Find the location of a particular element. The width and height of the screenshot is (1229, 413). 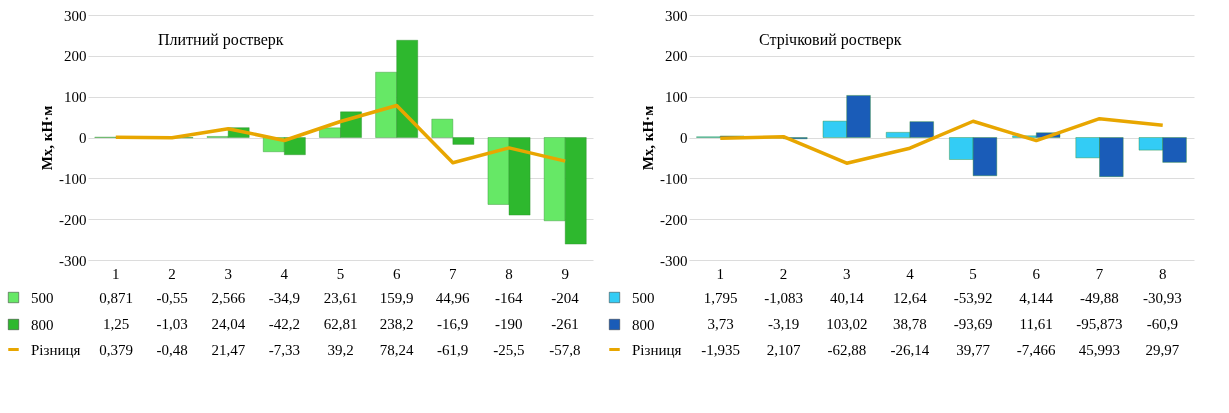

data-label: -25,5 is located at coordinates (509, 350).